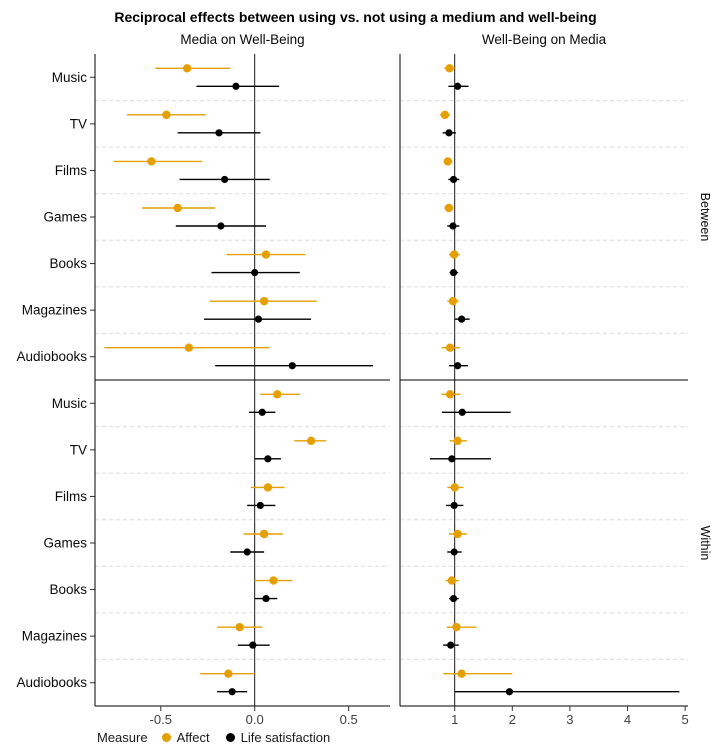 This screenshot has width=711, height=755. Describe the element at coordinates (161, 719) in the screenshot. I see `x-tick-label: -0.5` at that location.